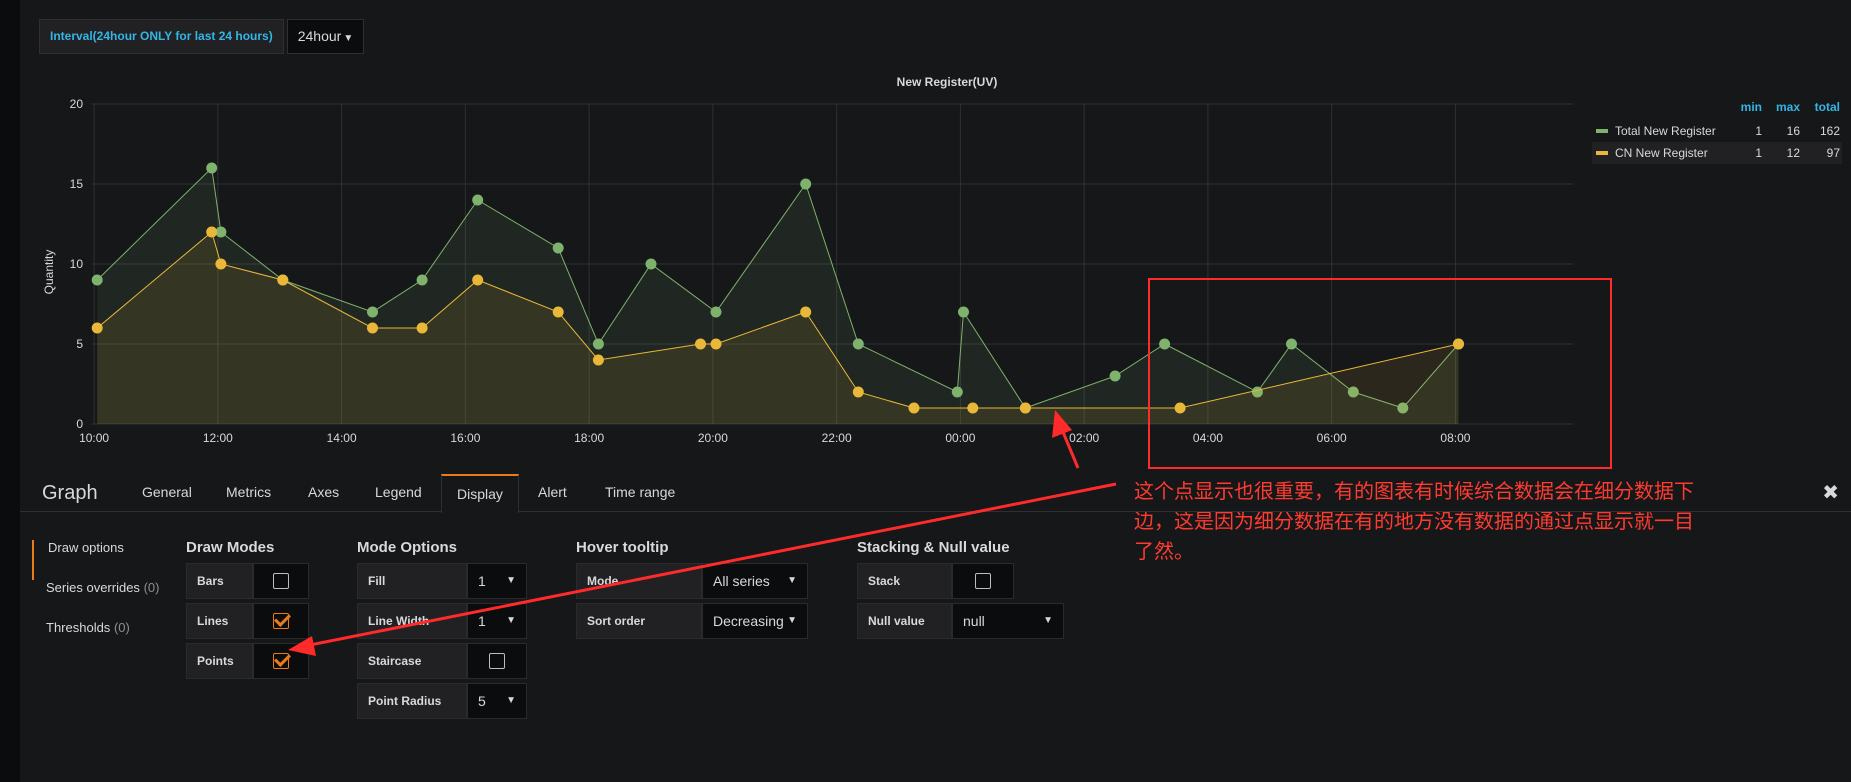  Describe the element at coordinates (960, 581) in the screenshot. I see `stack-row: Stack` at that location.